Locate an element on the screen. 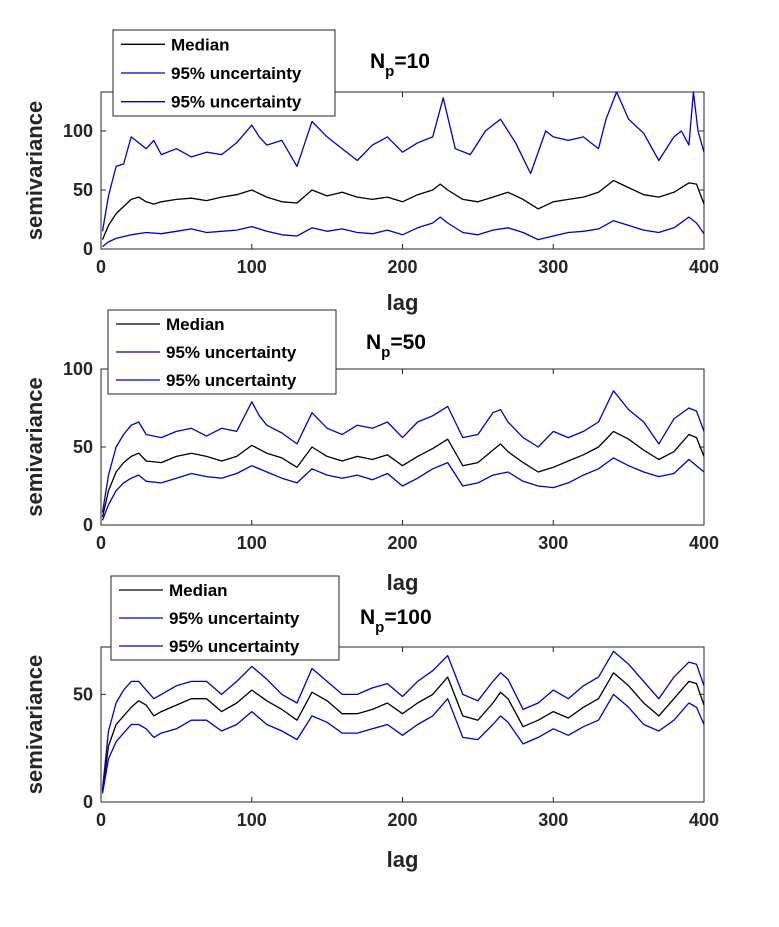 This screenshot has width=779, height=927. chart-title: Np=50 is located at coordinates (396, 346).